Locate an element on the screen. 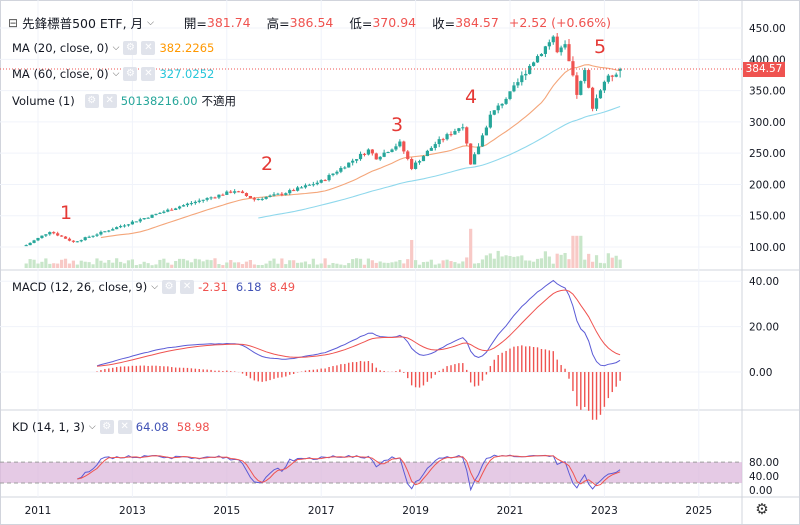 Image resolution: width=800 pixels, height=525 pixels. volume-legend: Volume (1) ⚙ ✕ 50138216.00 不適用 is located at coordinates (124, 101).